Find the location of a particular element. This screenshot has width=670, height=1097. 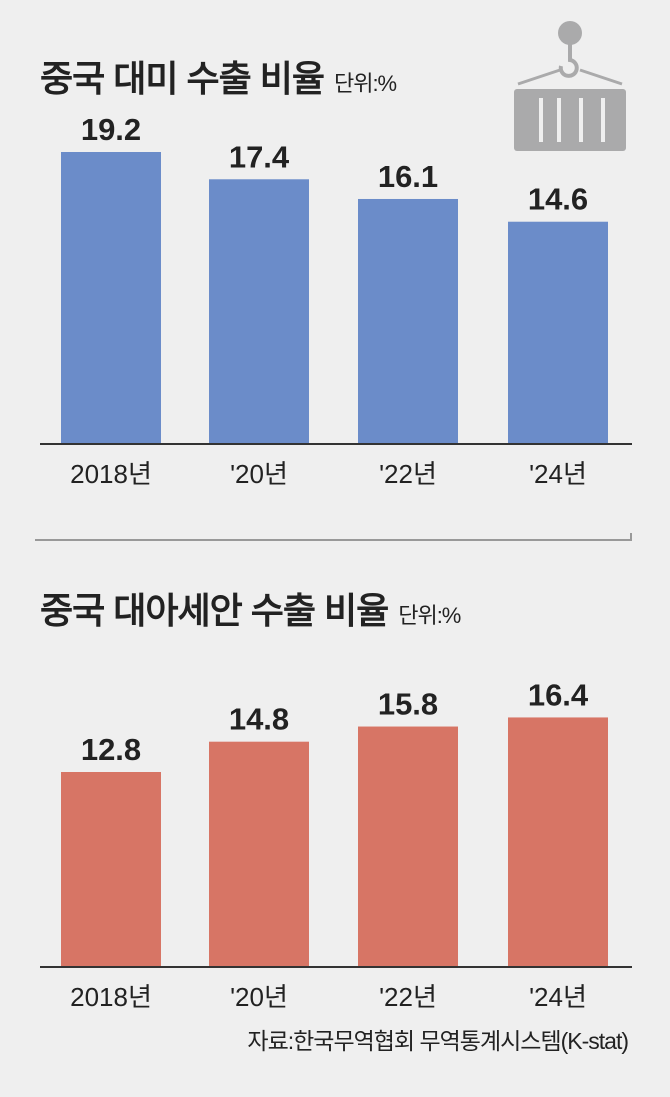

chart2-title-text: 중국 대아세안 수출 비율 is located at coordinates (214, 610).